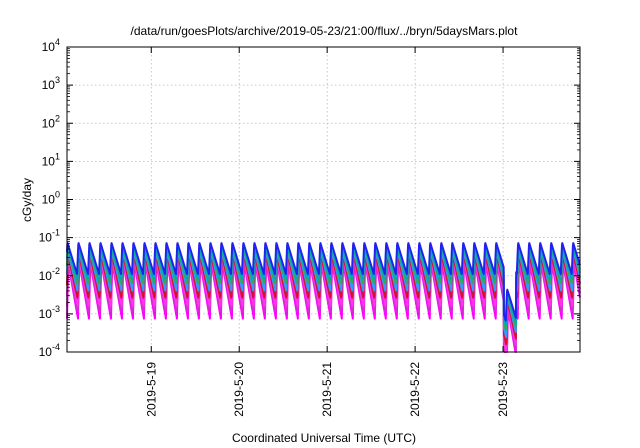 Image resolution: width=640 pixels, height=448 pixels. I want to click on x-tick-label: 2019-5-23, so click(503, 389).